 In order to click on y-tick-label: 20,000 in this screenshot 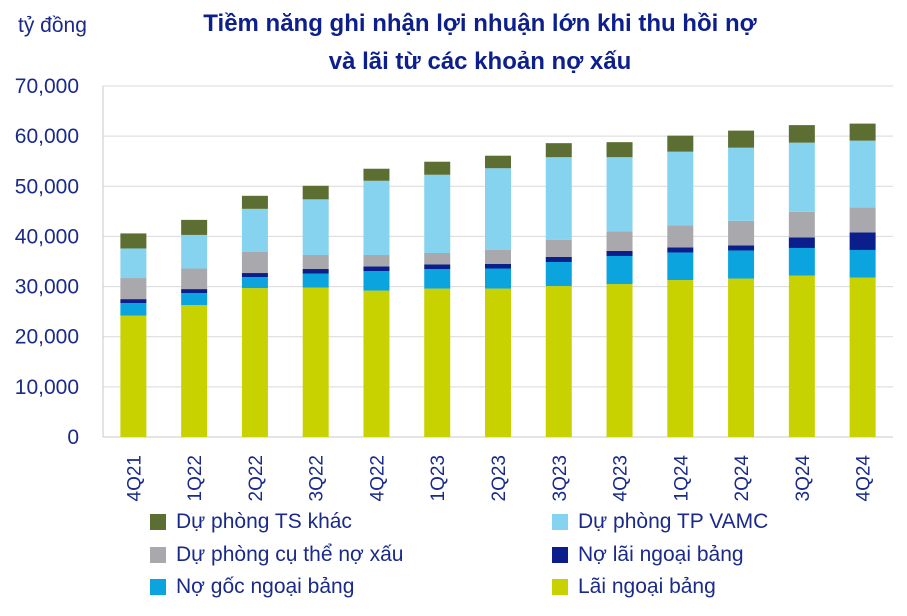, I will do `click(47, 337)`.